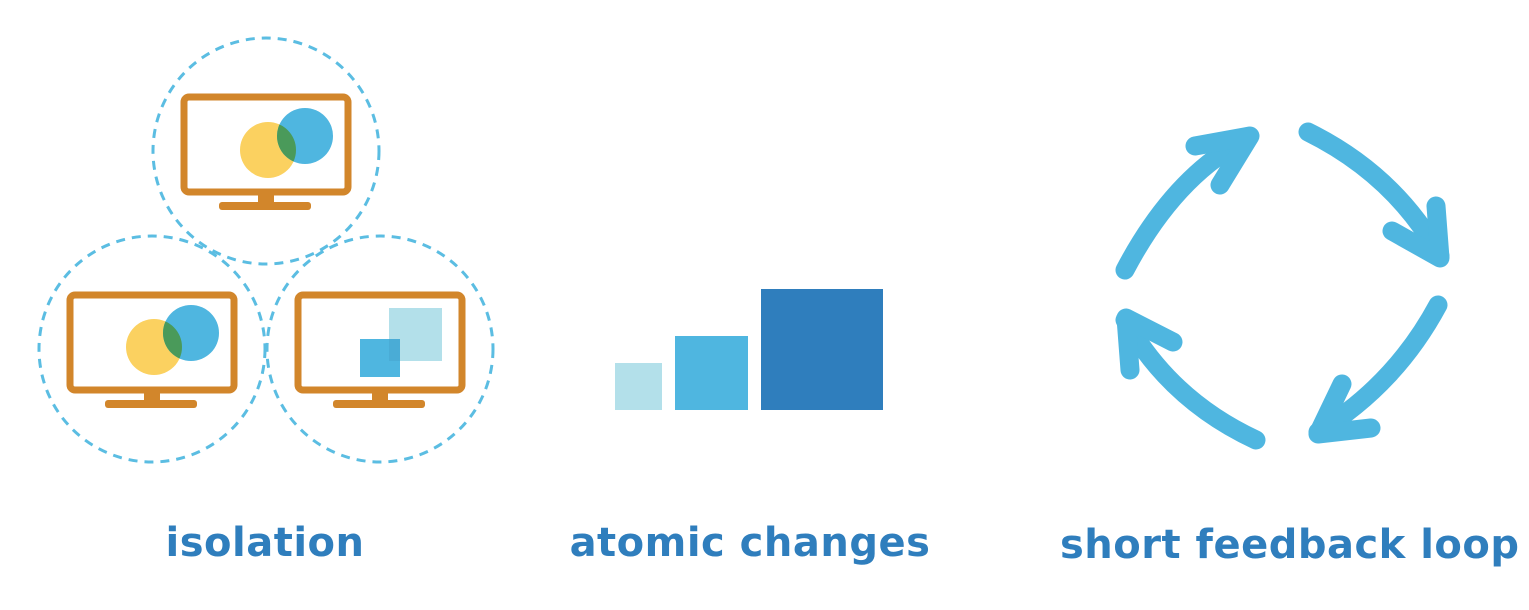 The width and height of the screenshot is (1529, 610). What do you see at coordinates (1374, 194) in the screenshot?
I see `arrow-upper-right` at bounding box center [1374, 194].